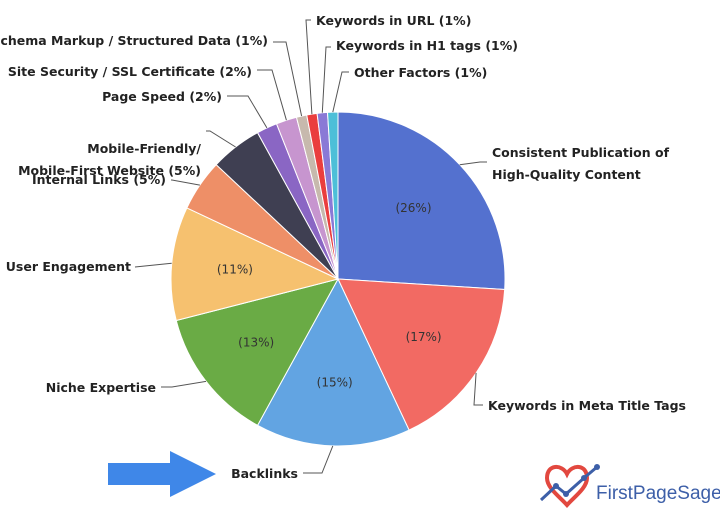 The height and width of the screenshot is (526, 720). What do you see at coordinates (424, 337) in the screenshot?
I see `slice-pct-label-1: (17%)` at bounding box center [424, 337].